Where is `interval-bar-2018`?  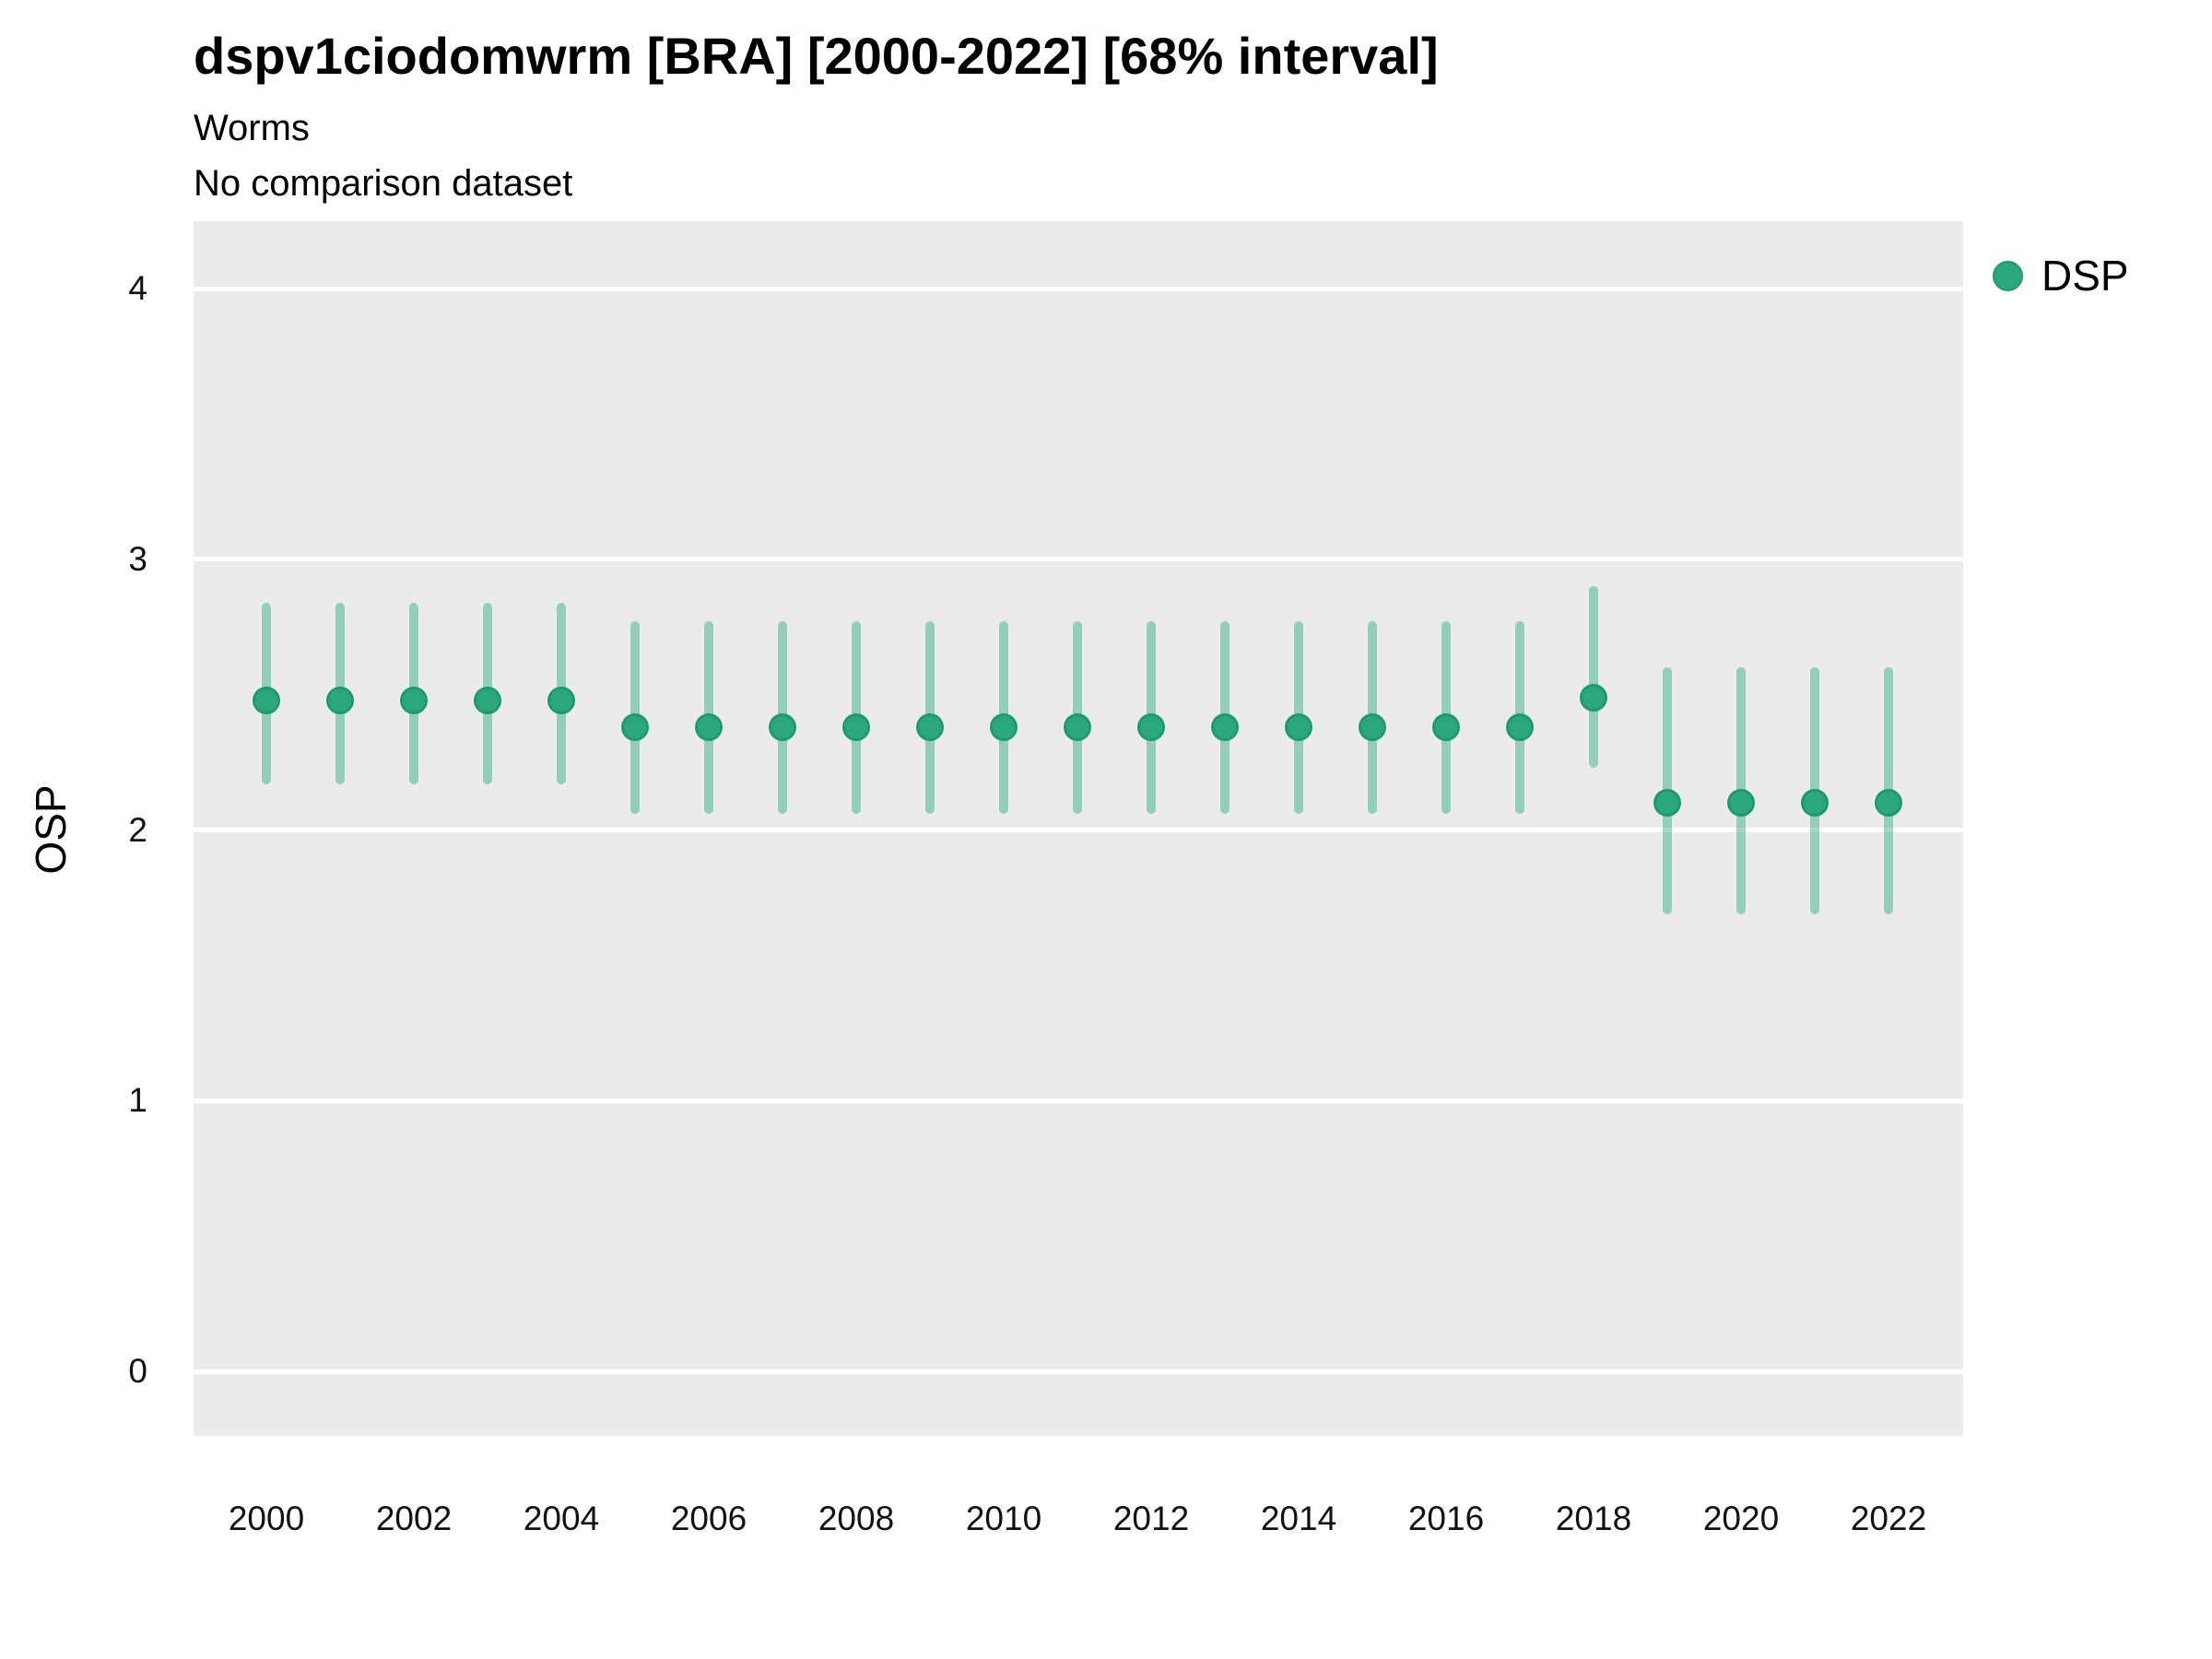
interval-bar-2018 is located at coordinates (1593, 677).